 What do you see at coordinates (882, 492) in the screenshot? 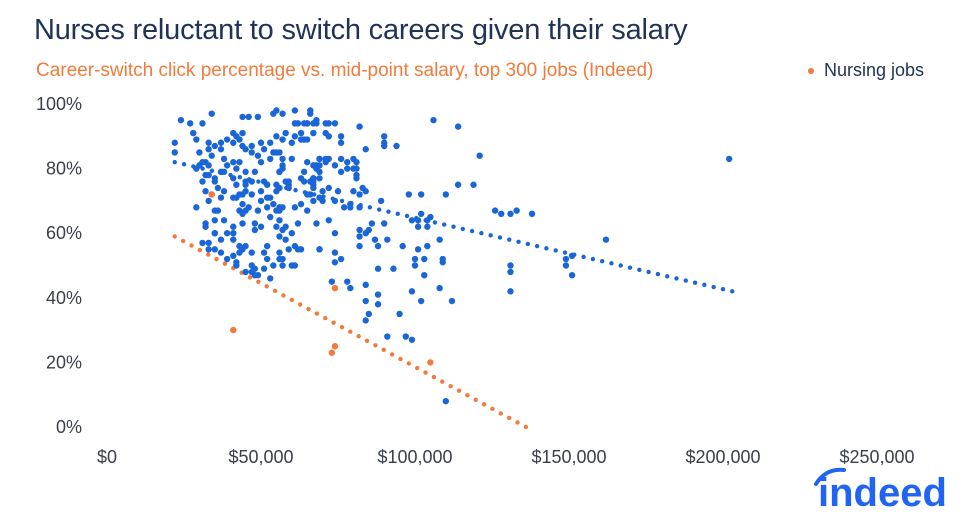
I see `logo-text: indeed` at bounding box center [882, 492].